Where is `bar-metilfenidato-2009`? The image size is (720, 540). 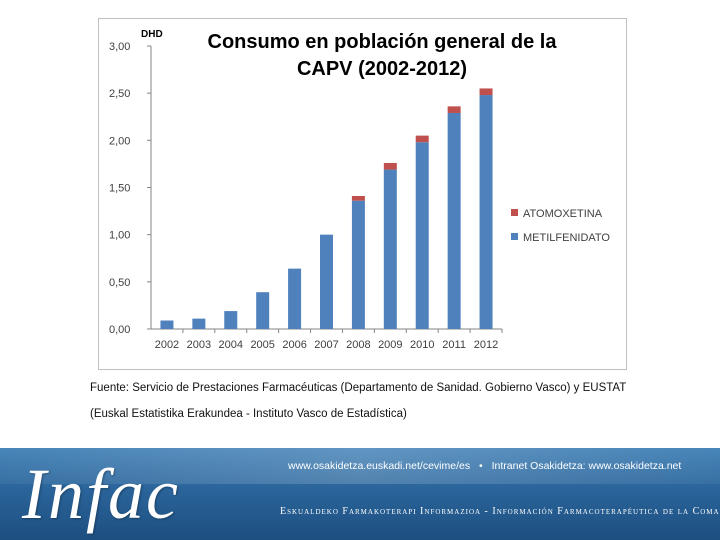 bar-metilfenidato-2009 is located at coordinates (390, 249).